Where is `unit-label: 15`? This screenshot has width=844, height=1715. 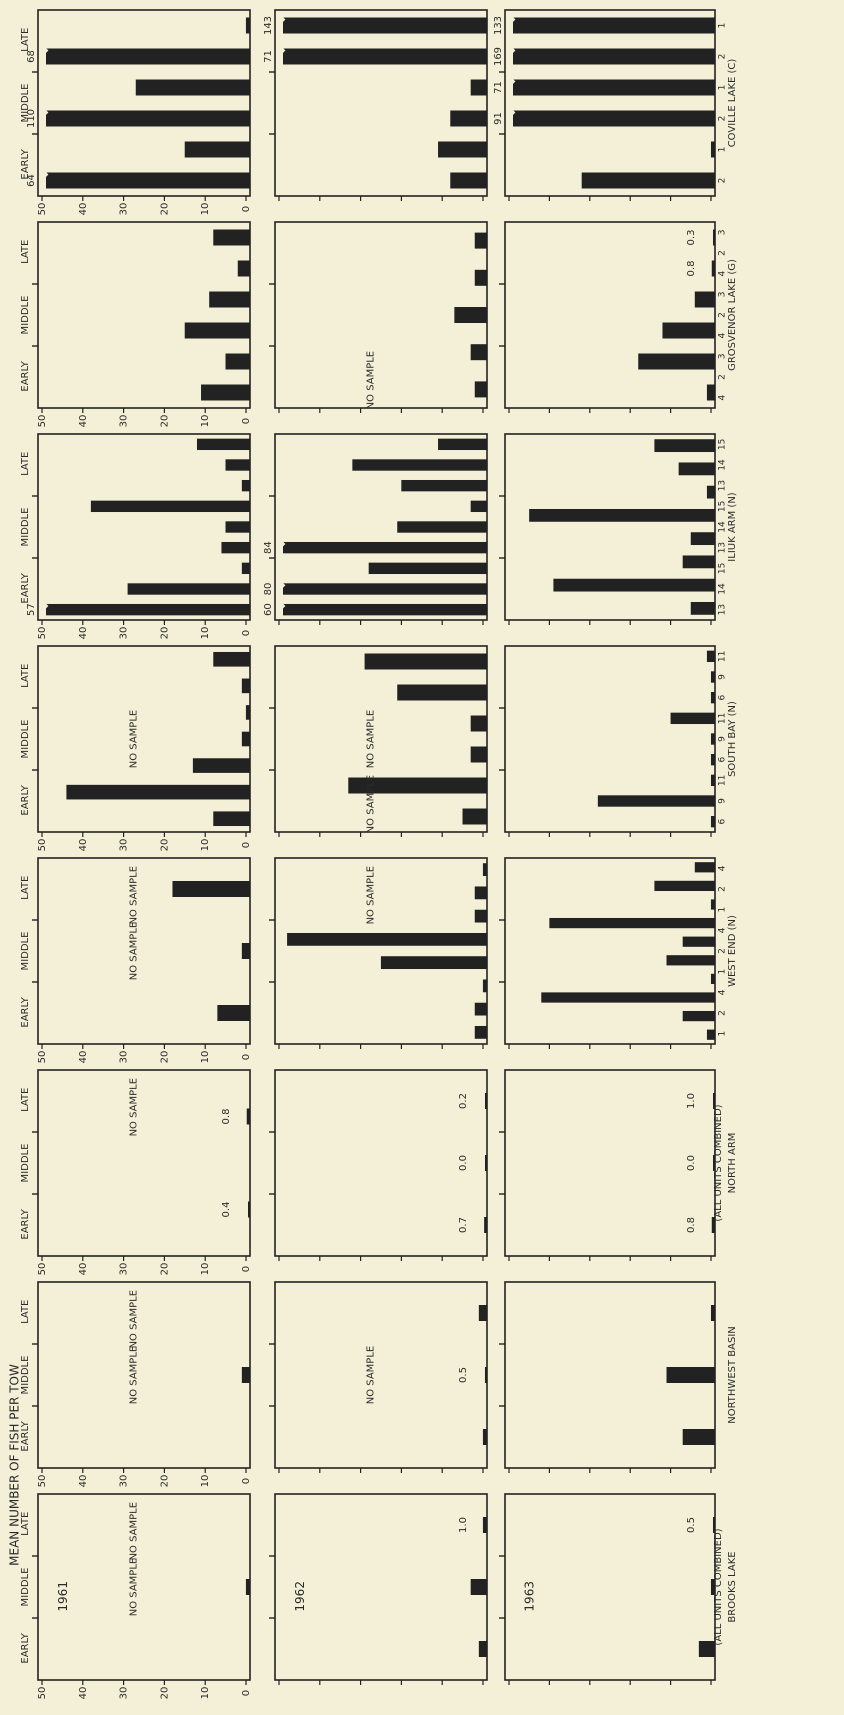
unit-label: 15 is located at coordinates (723, 568).